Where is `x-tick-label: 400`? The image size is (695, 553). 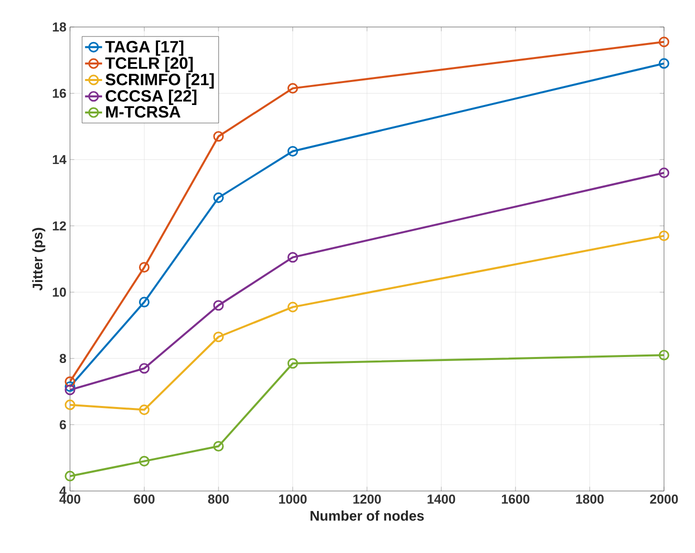
x-tick-label: 400 is located at coordinates (69, 499).